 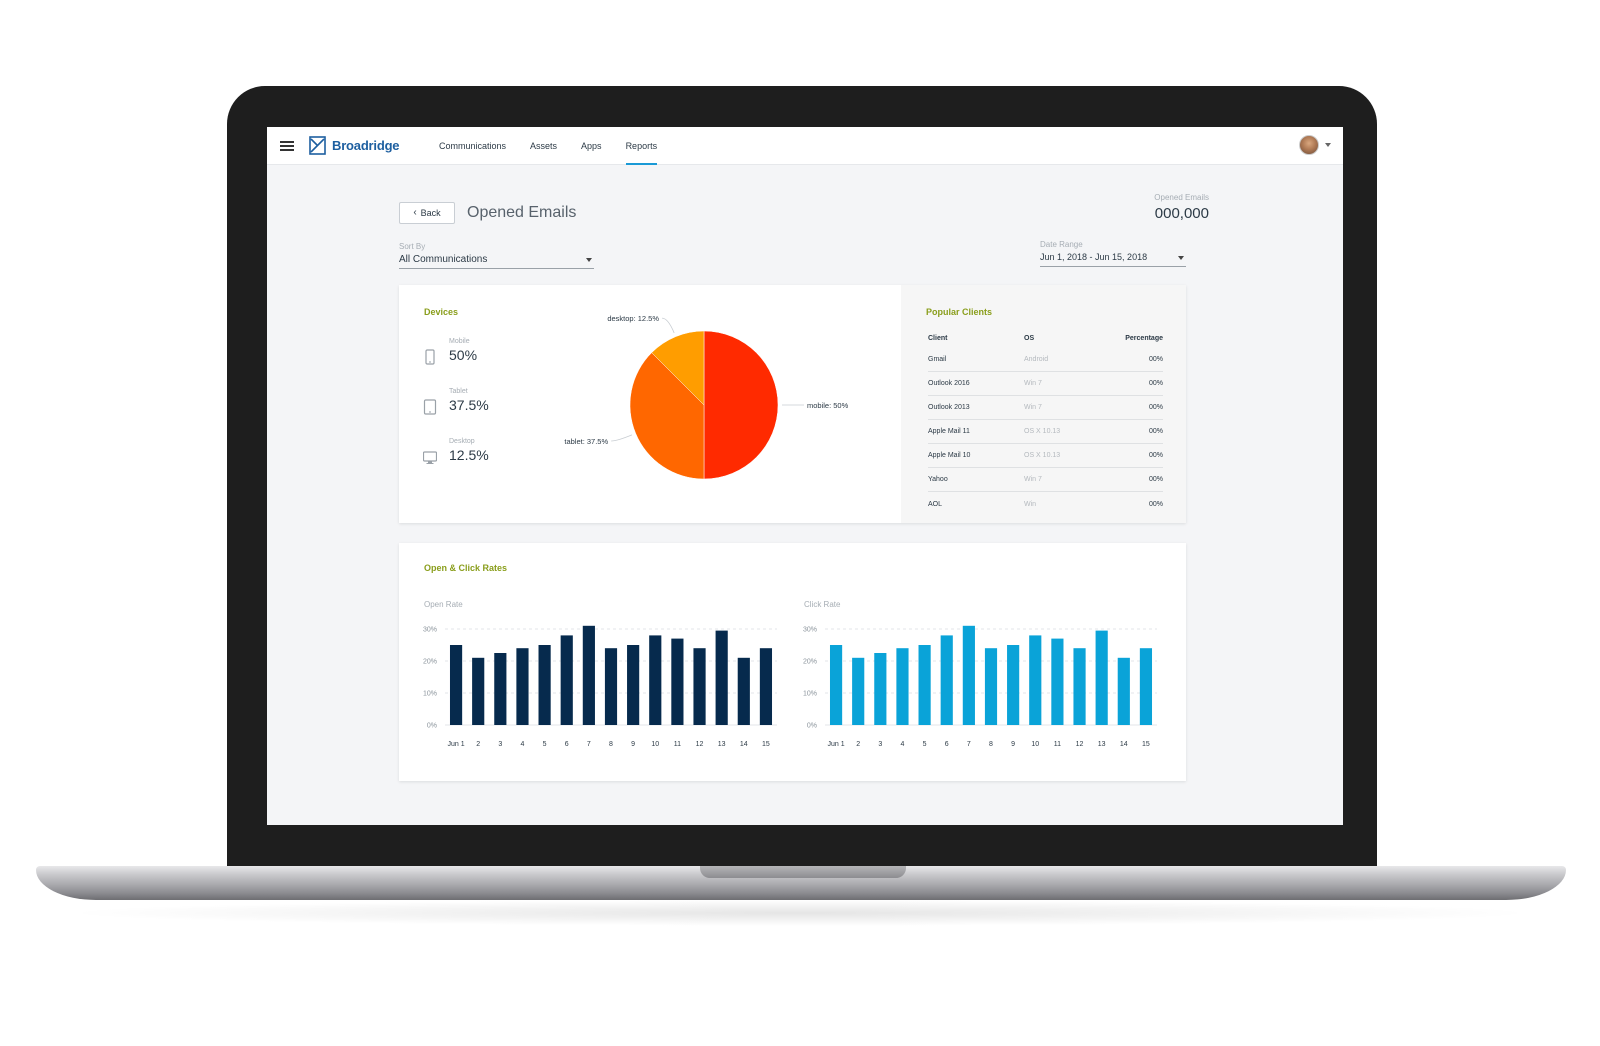 I want to click on nav-item-reports: Reports, so click(x=642, y=146).